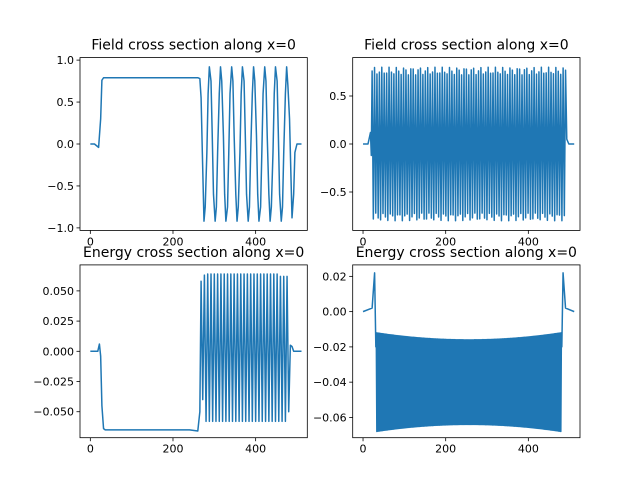  What do you see at coordinates (53, 412) in the screenshot?
I see `y-tick-label: −0.050` at bounding box center [53, 412].